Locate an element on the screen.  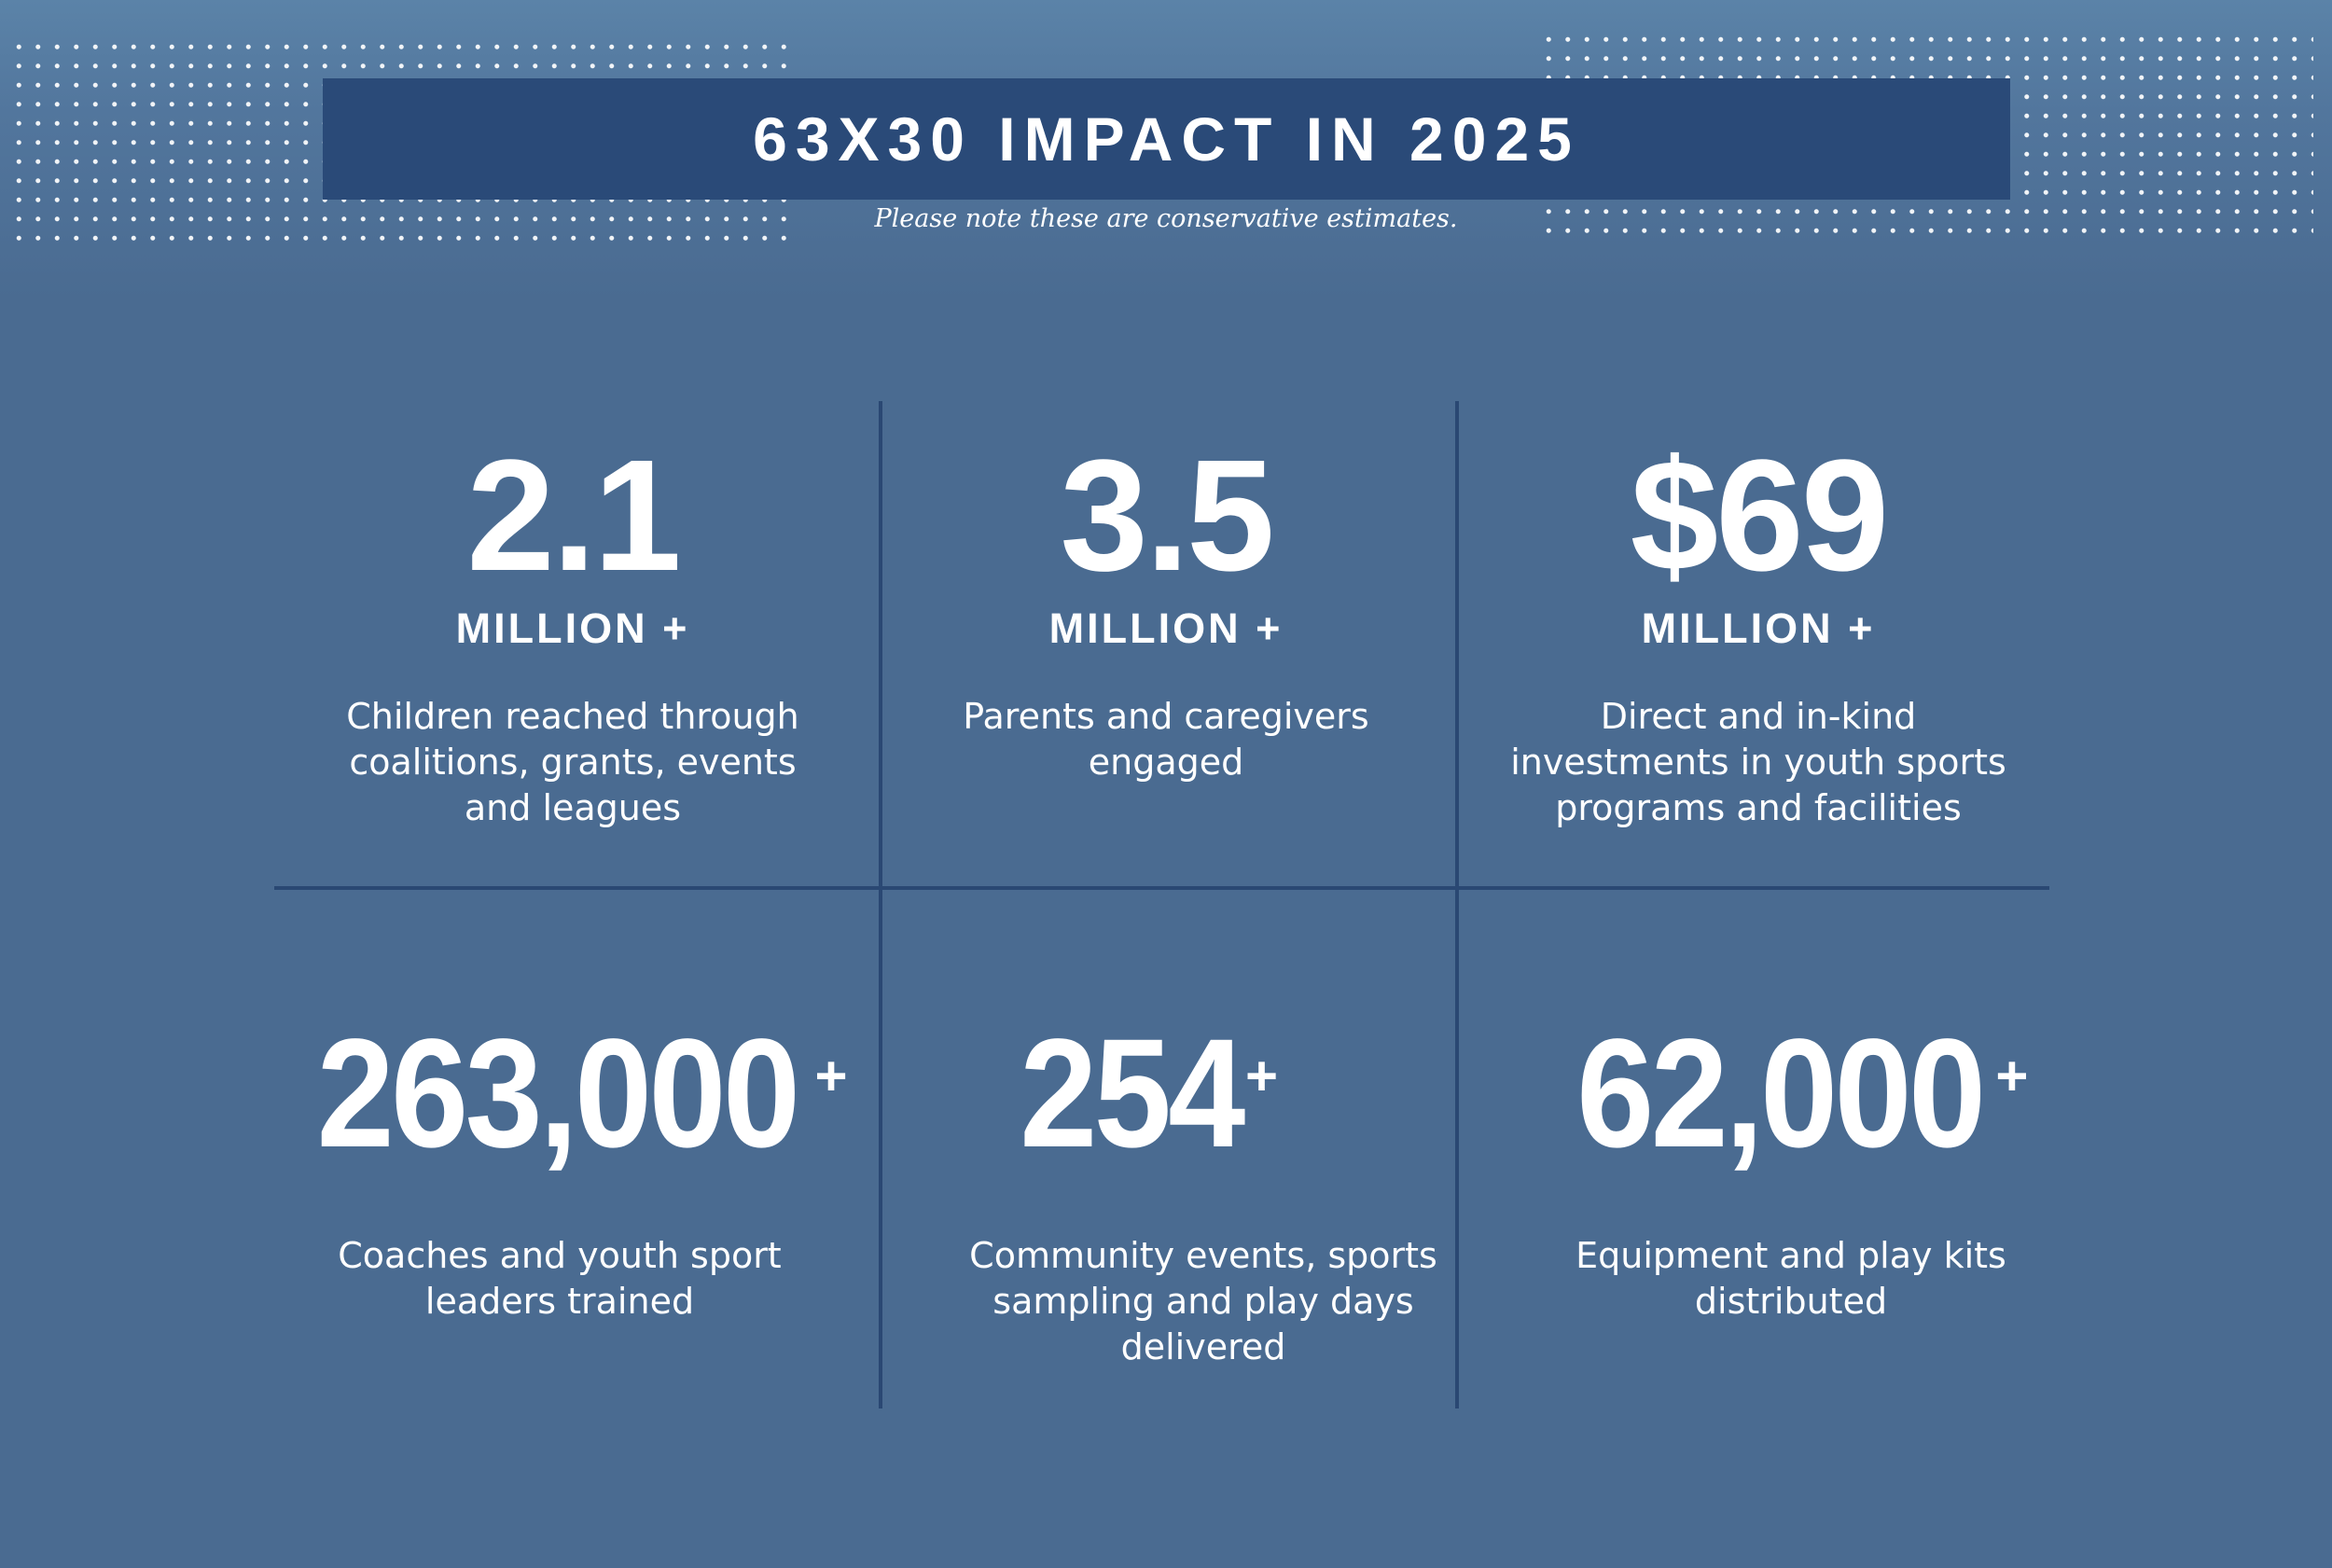
stat-description-line: Coaches and youth sport is located at coordinates (560, 1255).